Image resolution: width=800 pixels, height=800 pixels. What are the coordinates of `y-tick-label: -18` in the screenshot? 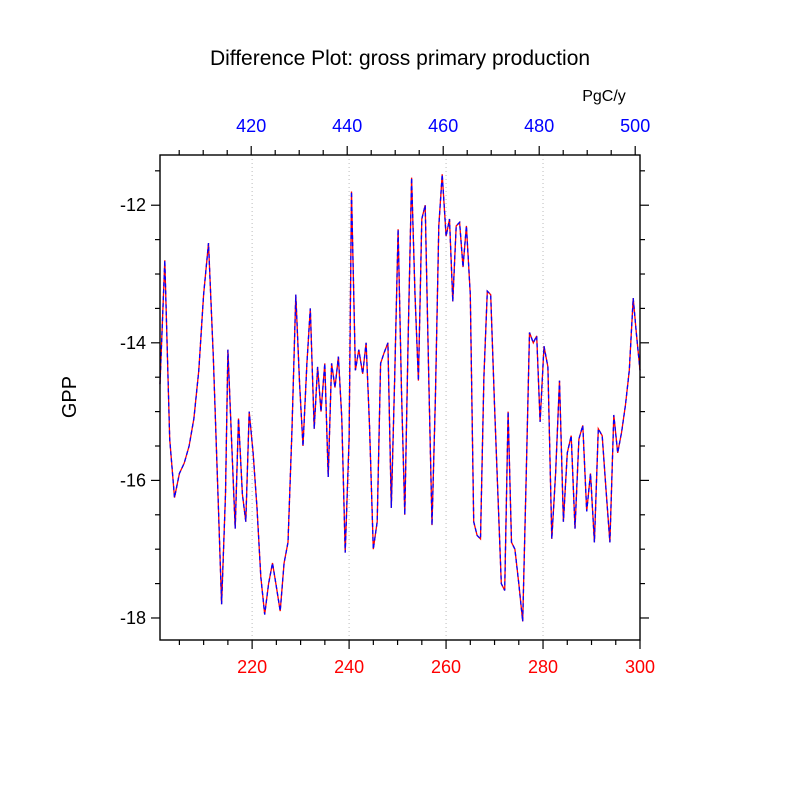 It's located at (133, 618).